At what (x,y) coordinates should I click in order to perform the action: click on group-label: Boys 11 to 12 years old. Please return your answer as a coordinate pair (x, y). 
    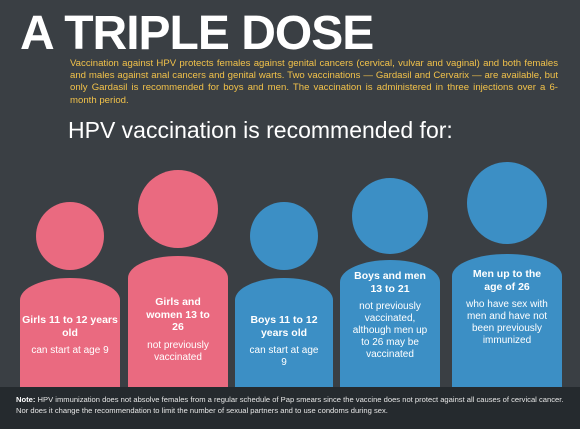
    Looking at the image, I should click on (284, 326).